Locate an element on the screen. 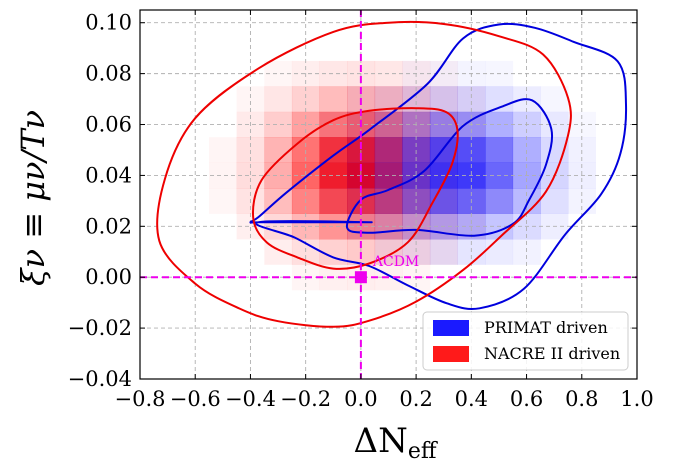 The image size is (685, 460). legend-label-primat: PRIMAT driven is located at coordinates (546, 327).